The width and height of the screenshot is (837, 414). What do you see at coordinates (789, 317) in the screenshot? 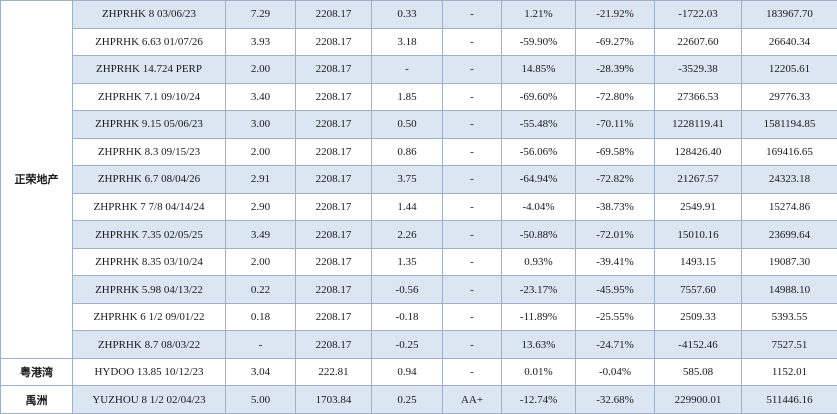
I see `value2-cell: 5393.55` at bounding box center [789, 317].